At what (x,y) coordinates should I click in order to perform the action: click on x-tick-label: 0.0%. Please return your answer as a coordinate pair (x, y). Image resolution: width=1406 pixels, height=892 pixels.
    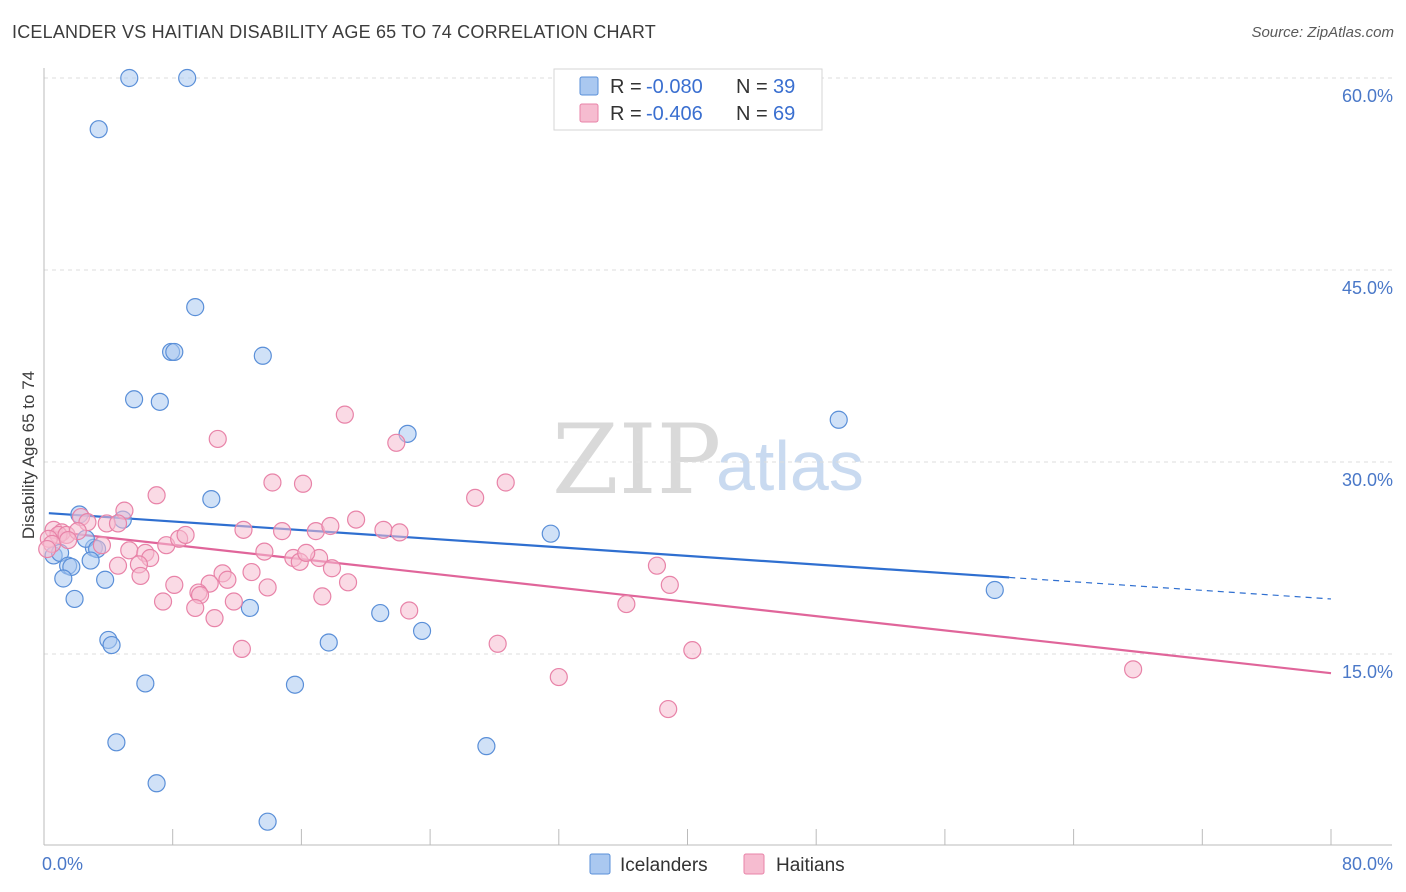
    Looking at the image, I should click on (62, 864).